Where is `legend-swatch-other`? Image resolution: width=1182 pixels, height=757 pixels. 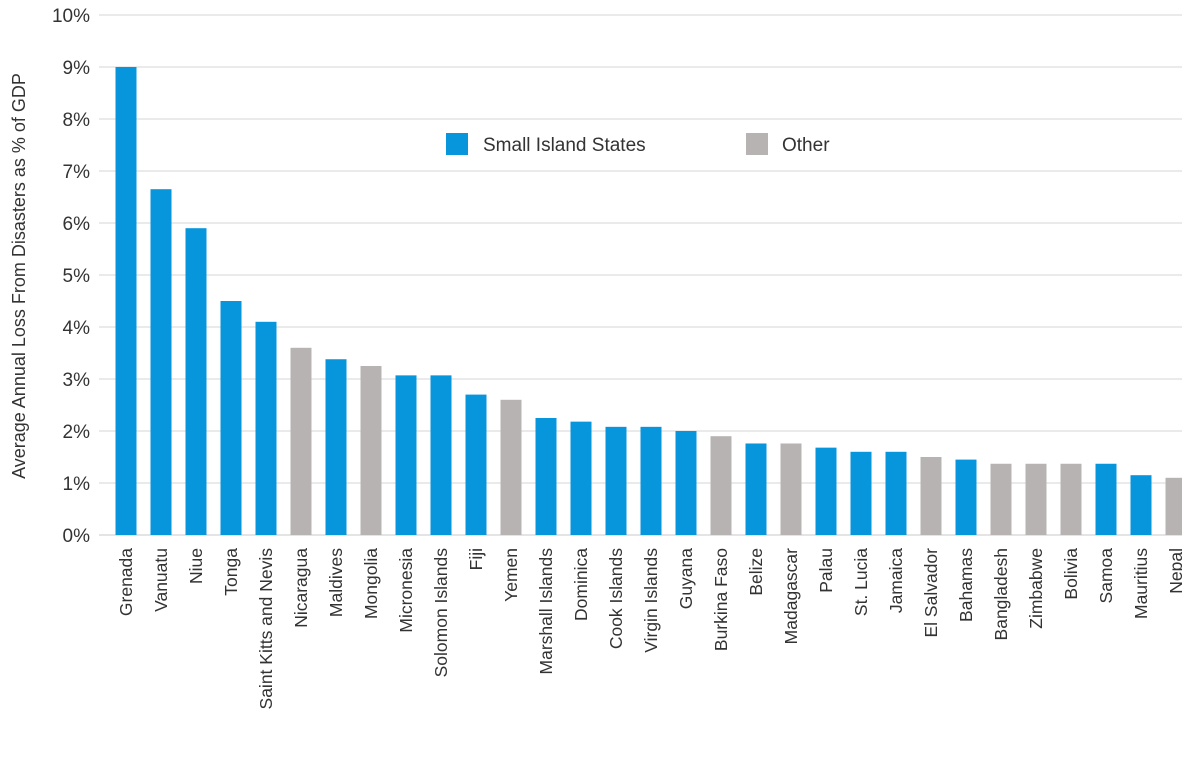
legend-swatch-other is located at coordinates (757, 144).